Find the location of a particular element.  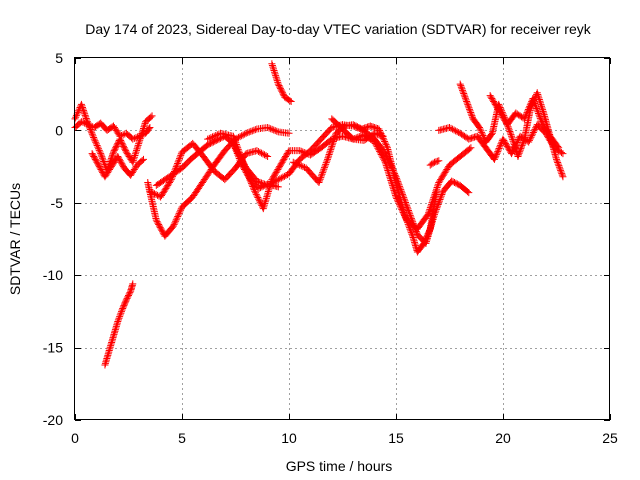

y-tick-label: -10 is located at coordinates (53, 275).